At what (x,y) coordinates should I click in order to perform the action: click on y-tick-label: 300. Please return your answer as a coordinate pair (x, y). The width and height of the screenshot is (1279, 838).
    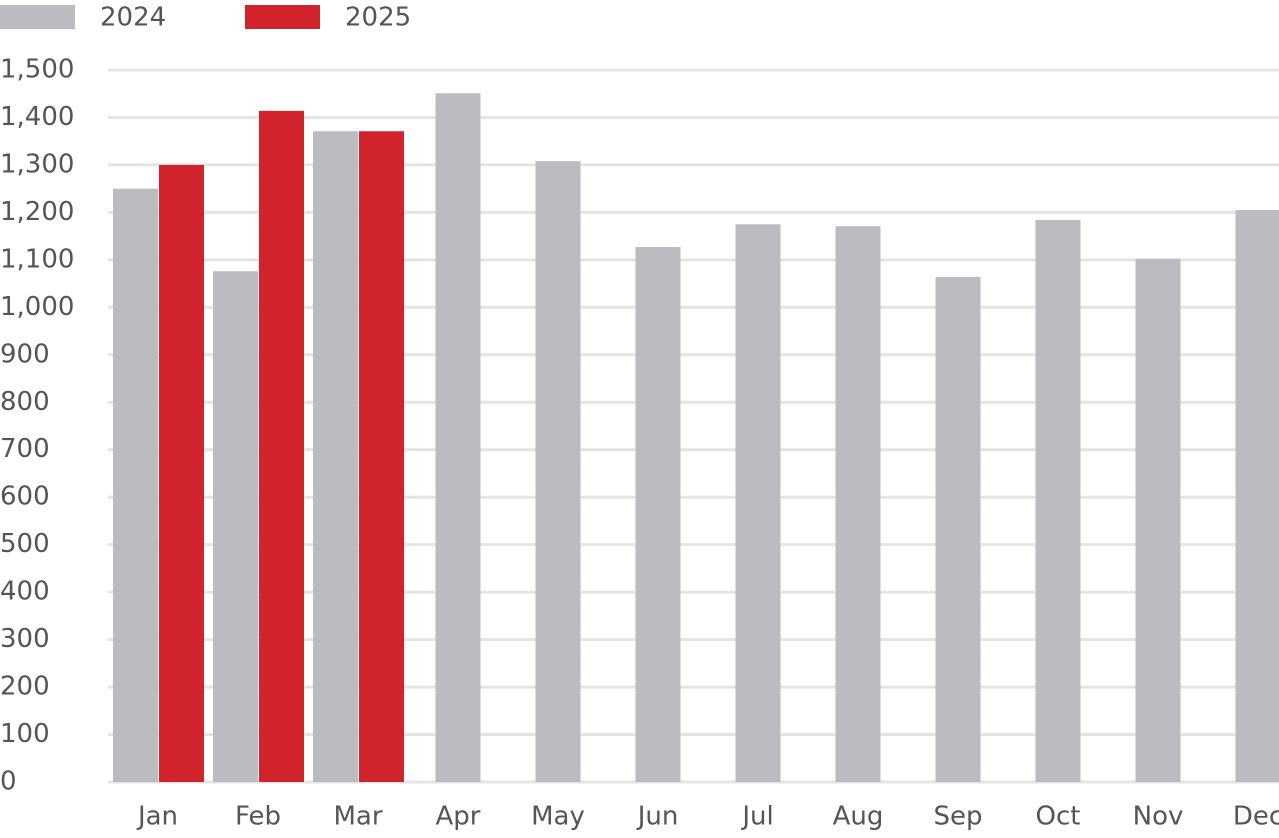
    Looking at the image, I should click on (25, 639).